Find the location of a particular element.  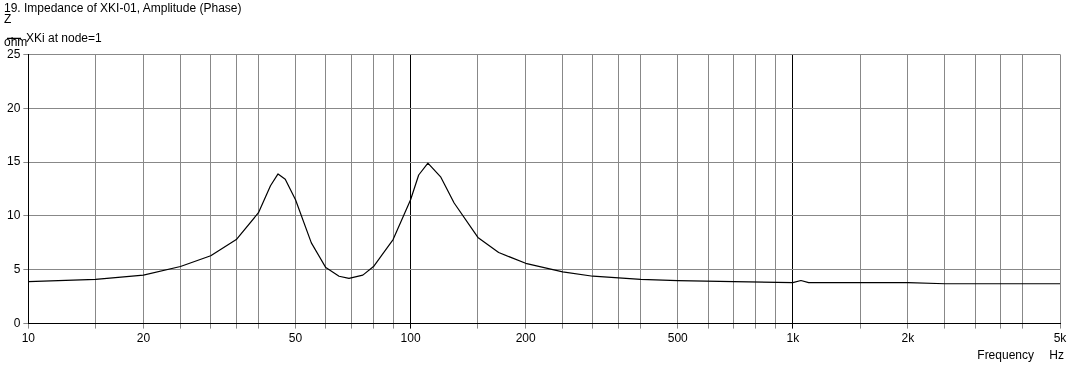

y-axis-title: ohm is located at coordinates (16, 41).